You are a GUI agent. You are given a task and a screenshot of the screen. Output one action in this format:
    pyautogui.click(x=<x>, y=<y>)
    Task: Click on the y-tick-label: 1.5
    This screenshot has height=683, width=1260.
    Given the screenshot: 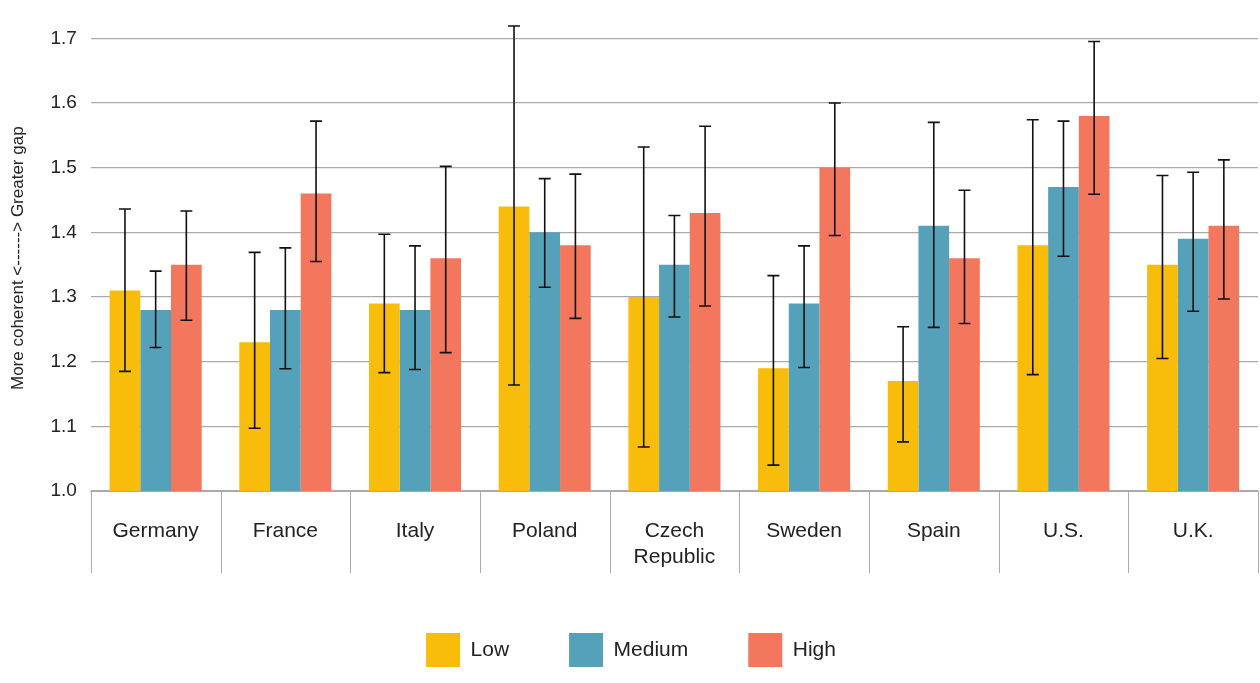 What is the action you would take?
    pyautogui.click(x=63, y=166)
    